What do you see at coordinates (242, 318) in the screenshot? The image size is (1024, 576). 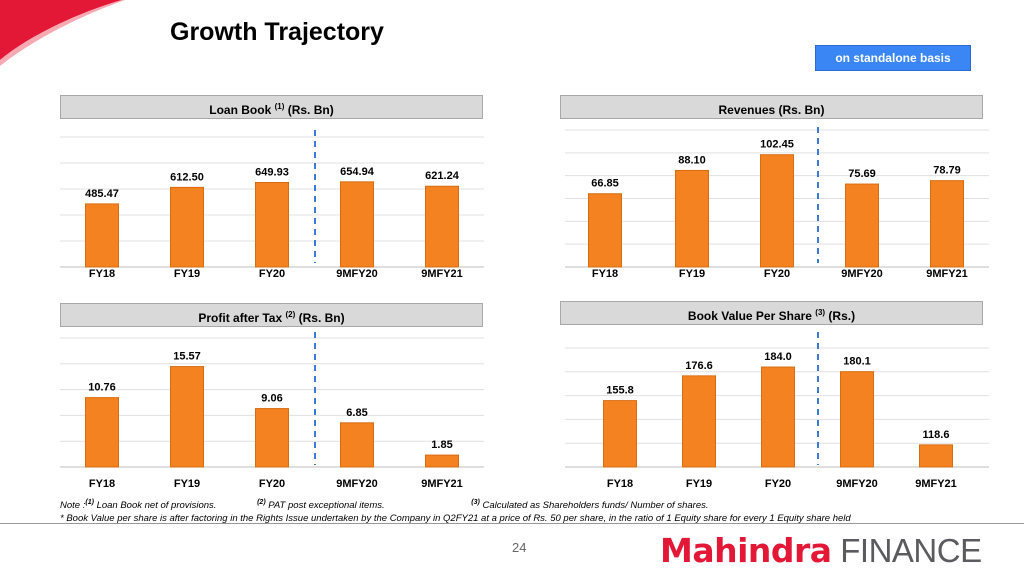 I see `header-text: Profit after Tax` at bounding box center [242, 318].